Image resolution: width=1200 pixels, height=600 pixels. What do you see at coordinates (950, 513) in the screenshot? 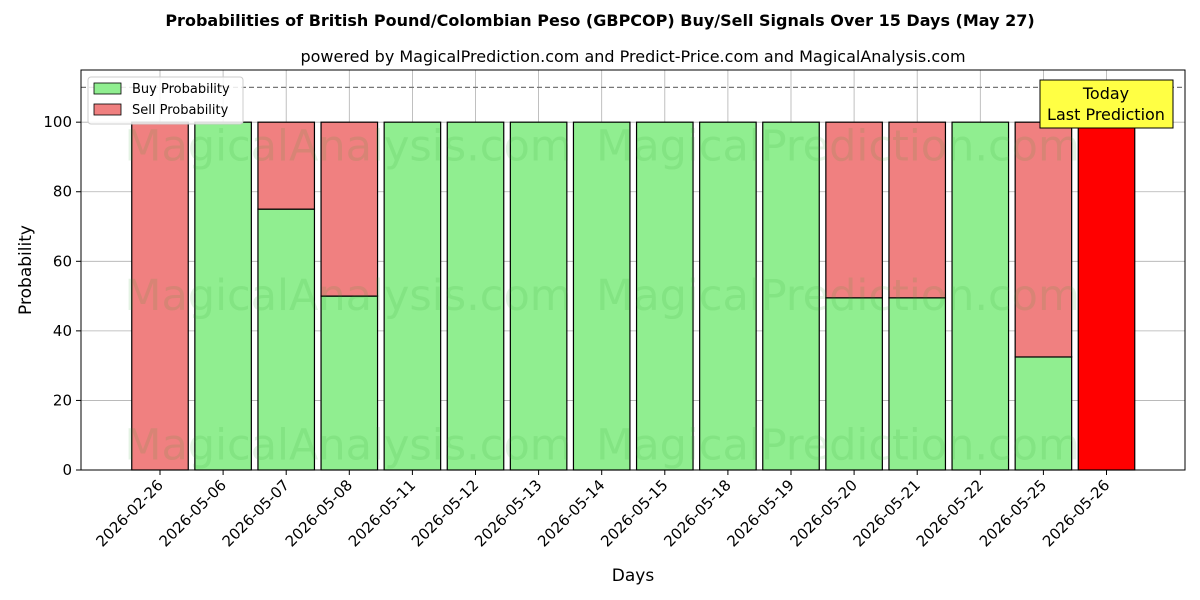
I see `x-tick-label: 2026-05-22` at bounding box center [950, 513].